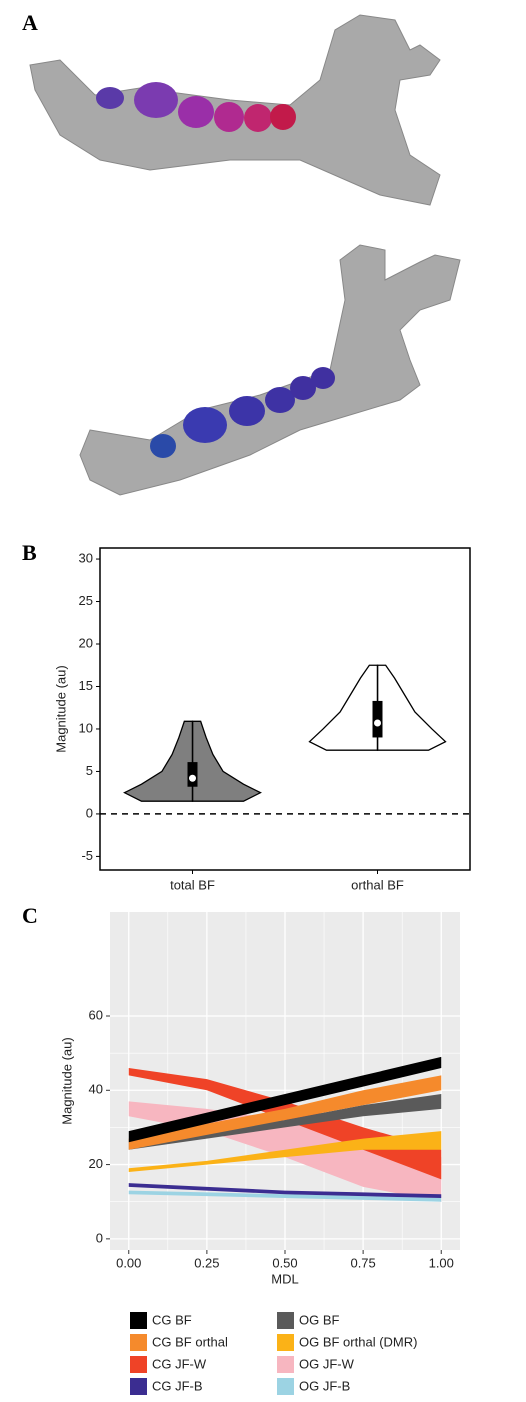 The image size is (526, 1402). What do you see at coordinates (86, 685) in the screenshot?
I see `y-tick-label: 15` at bounding box center [86, 685].